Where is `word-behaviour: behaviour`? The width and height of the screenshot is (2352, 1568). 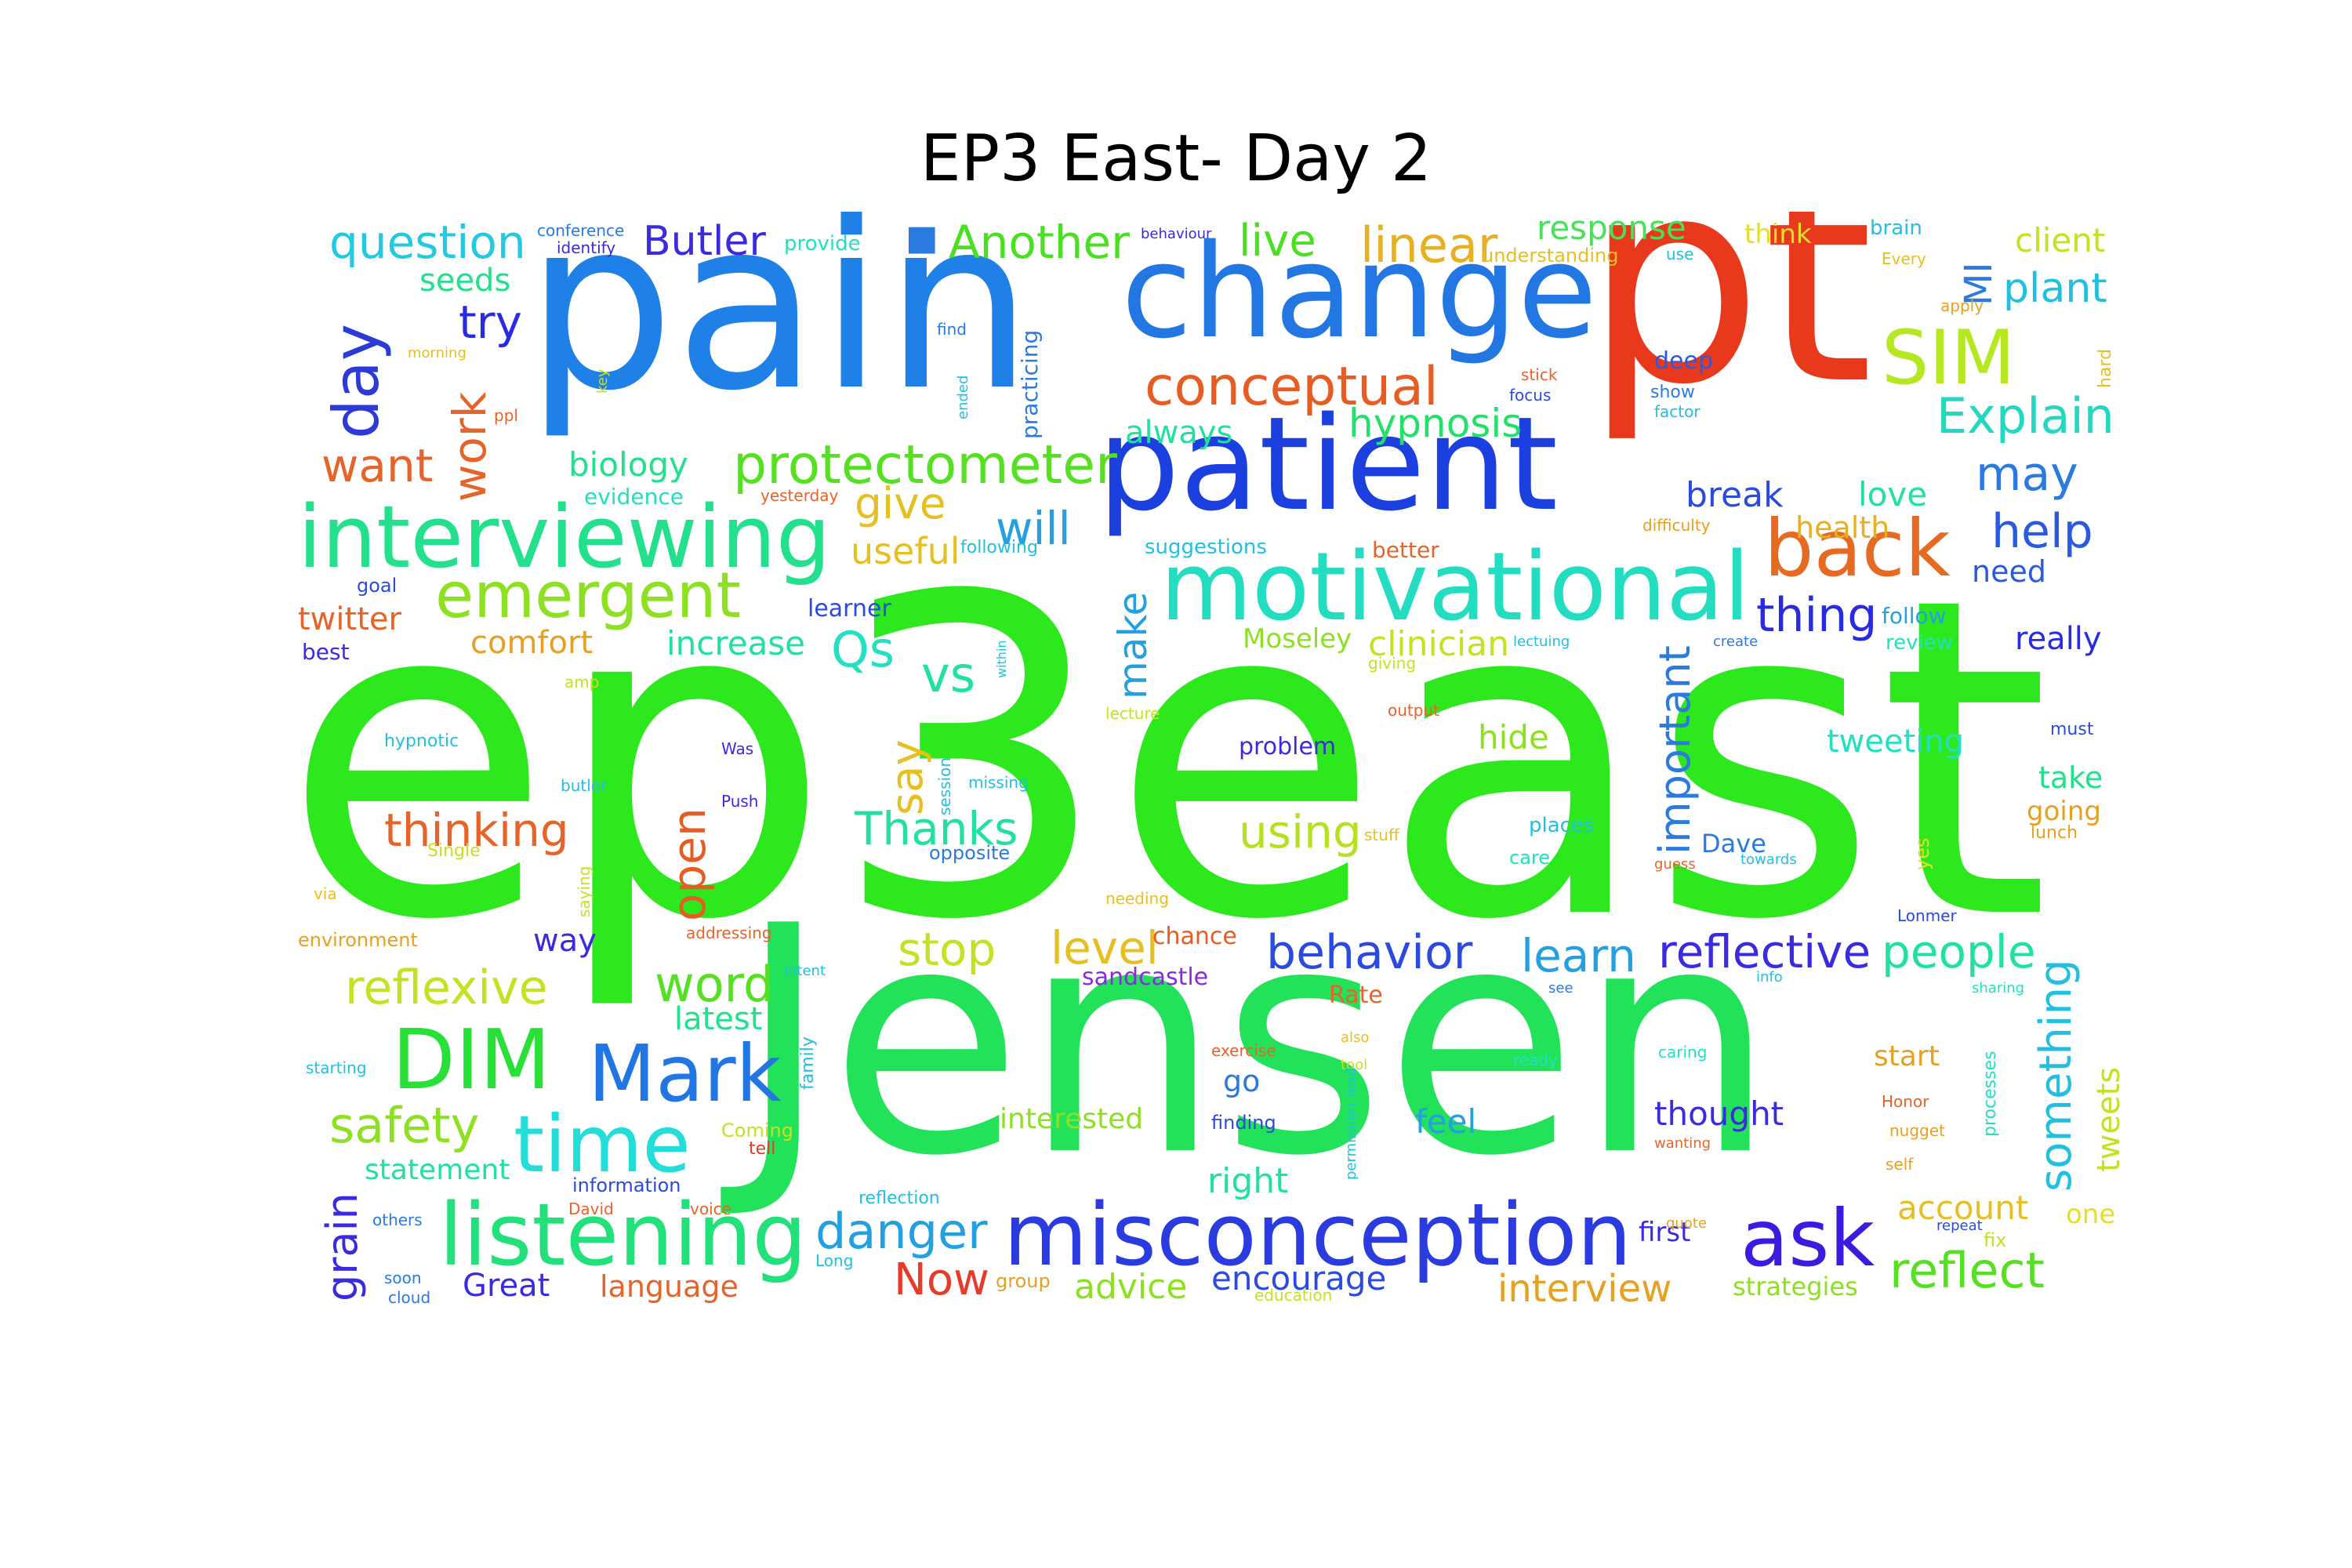 word-behaviour: behaviour is located at coordinates (1176, 234).